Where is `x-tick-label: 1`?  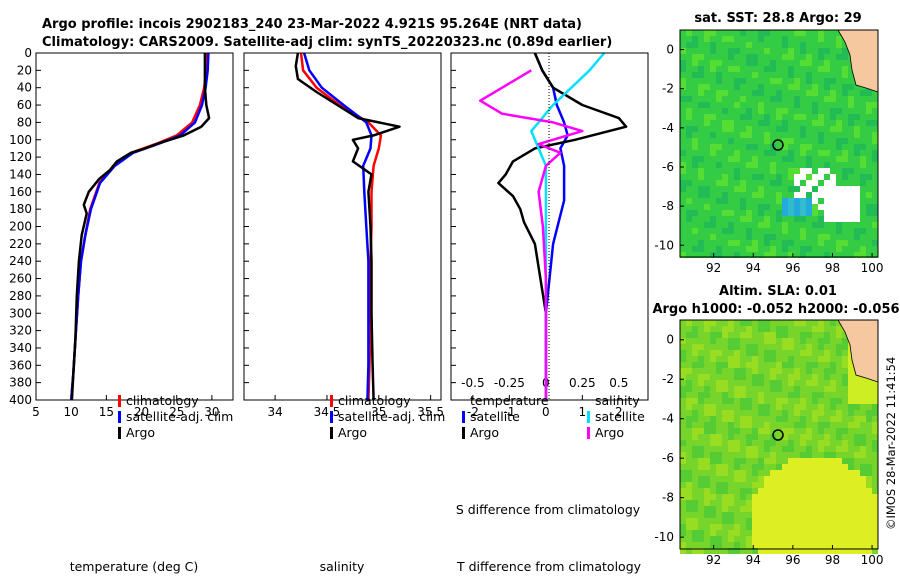 x-tick-label: 1 is located at coordinates (583, 412).